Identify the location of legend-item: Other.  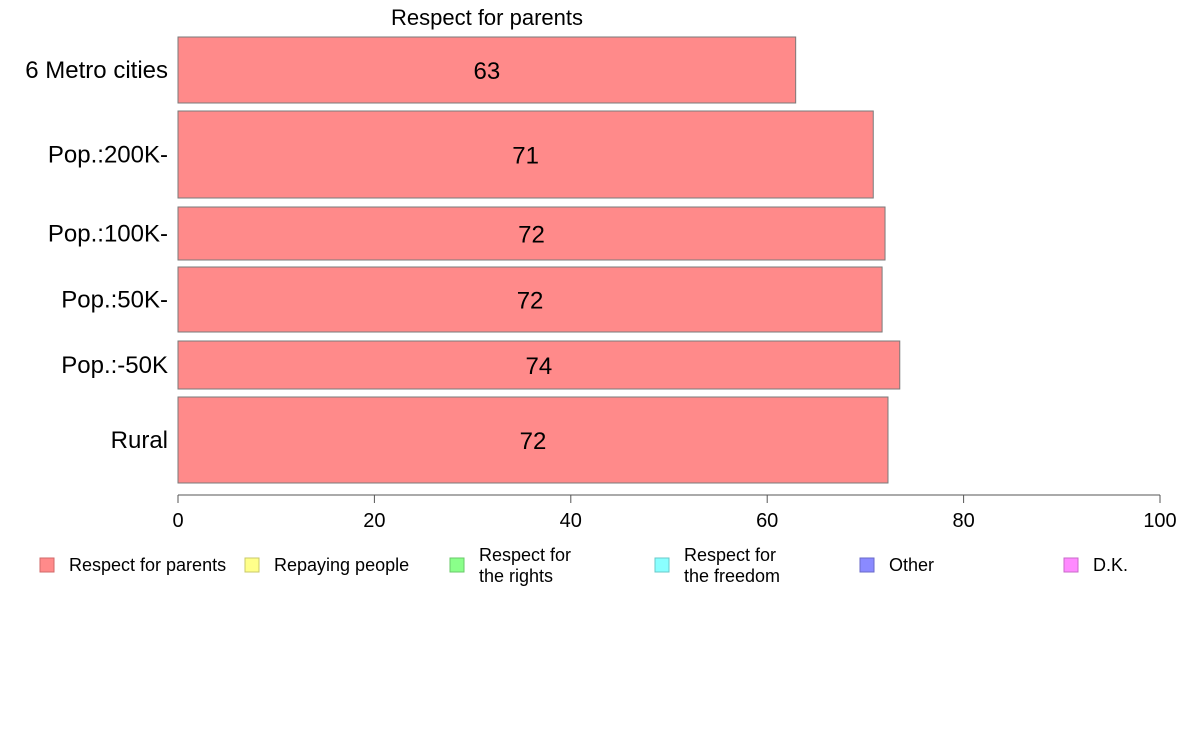
(896, 565).